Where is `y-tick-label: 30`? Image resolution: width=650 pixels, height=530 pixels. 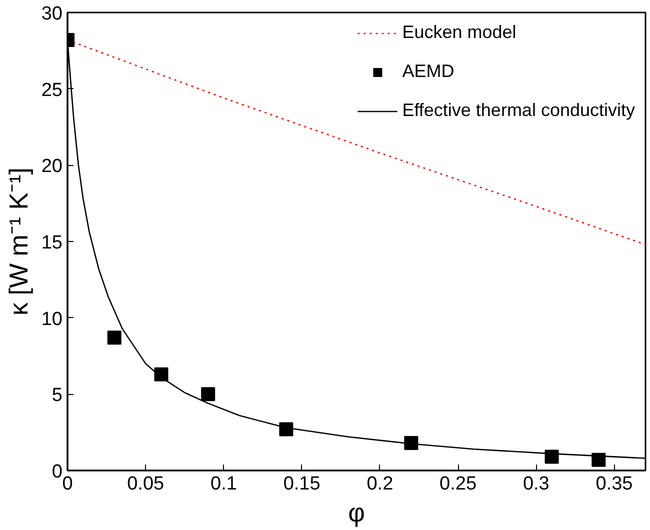
y-tick-label: 30 is located at coordinates (52, 14).